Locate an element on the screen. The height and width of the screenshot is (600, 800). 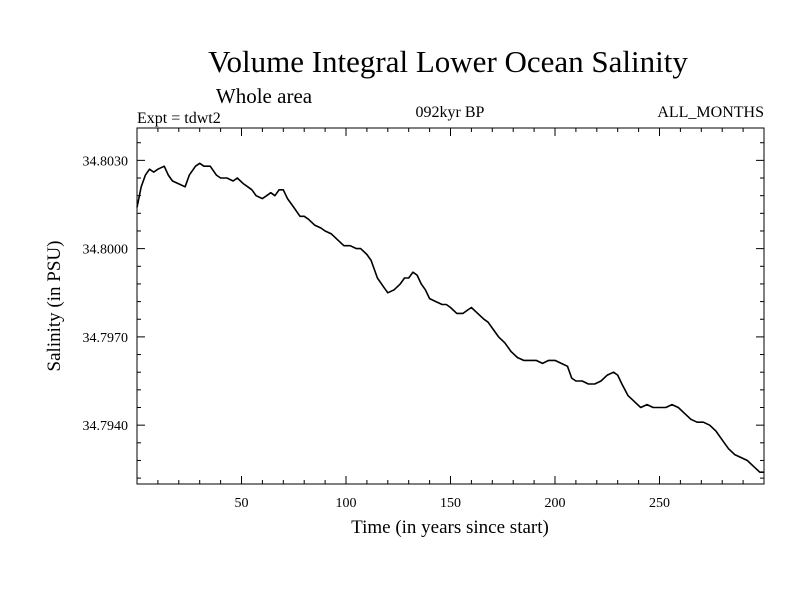
period-label: 092kyr BP is located at coordinates (450, 112).